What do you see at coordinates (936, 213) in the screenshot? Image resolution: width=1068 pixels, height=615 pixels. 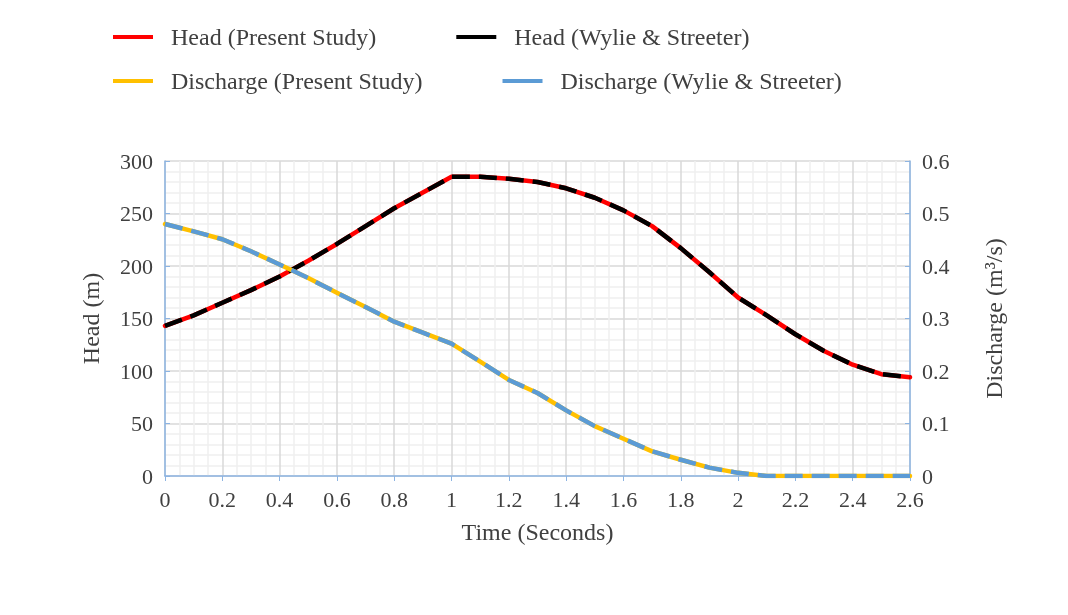 I see `y2-tick-label: 0.5` at bounding box center [936, 213].